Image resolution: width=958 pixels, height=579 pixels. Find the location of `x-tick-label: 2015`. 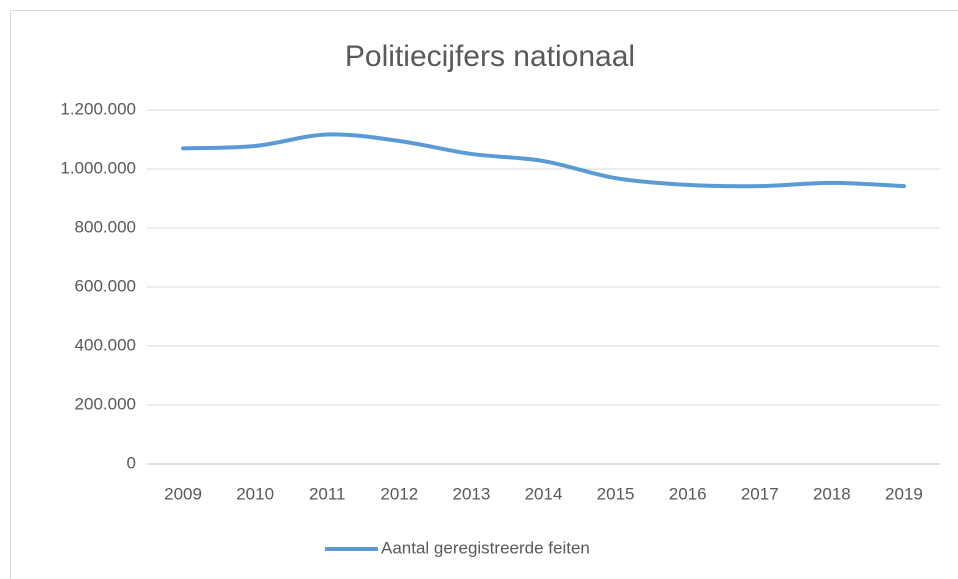

x-tick-label: 2015 is located at coordinates (616, 493).